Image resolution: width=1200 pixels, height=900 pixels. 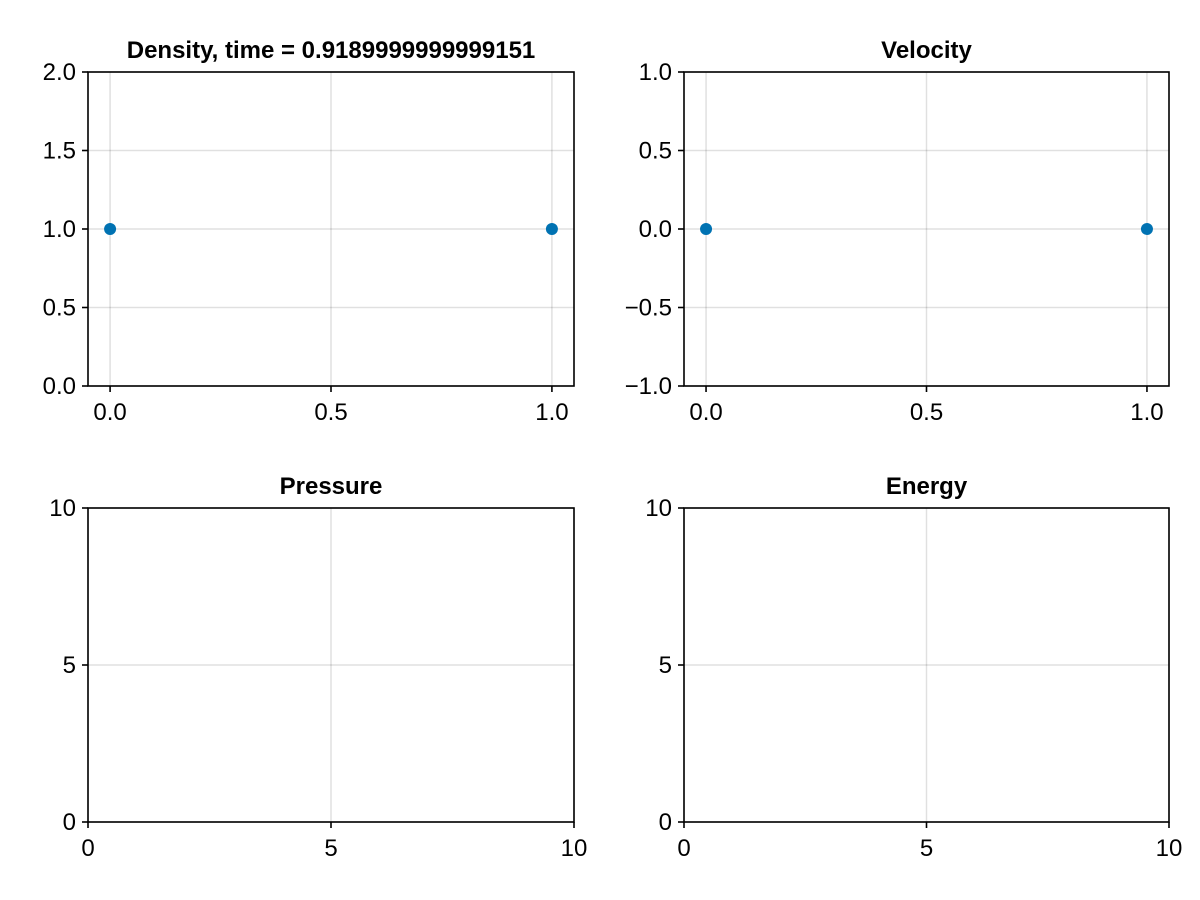 What do you see at coordinates (59, 151) in the screenshot?
I see `y-tick-label: 1.5` at bounding box center [59, 151].